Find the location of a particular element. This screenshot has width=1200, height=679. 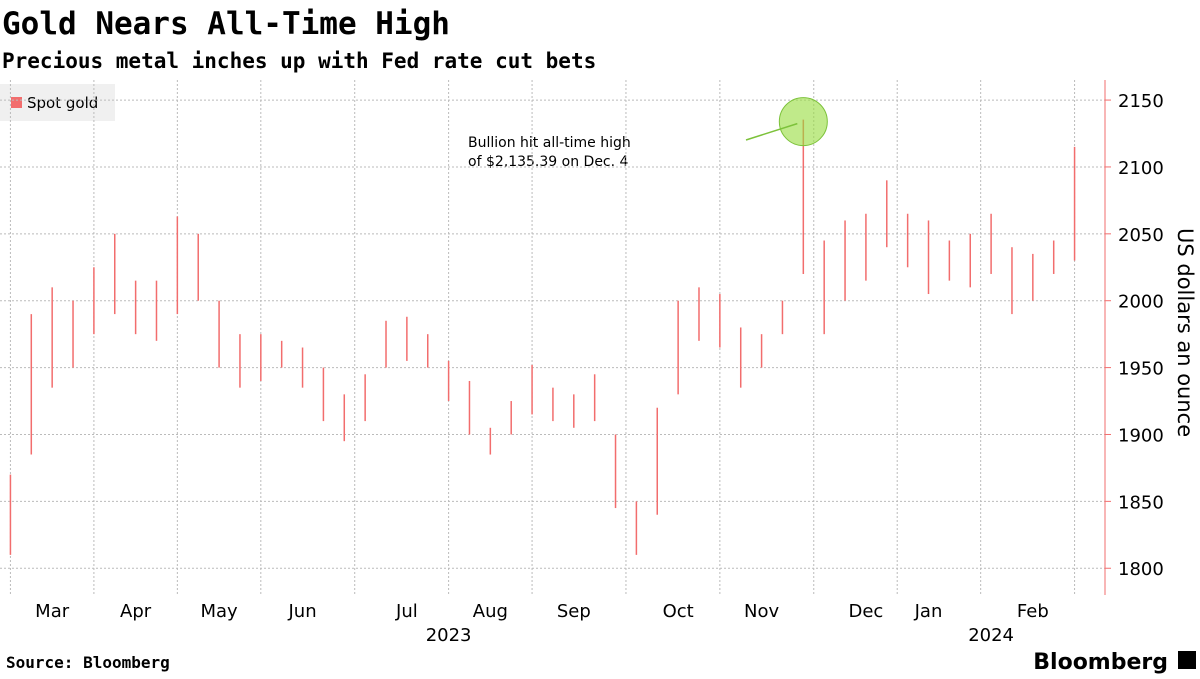

y-tick-label: 2100 is located at coordinates (1141, 168).